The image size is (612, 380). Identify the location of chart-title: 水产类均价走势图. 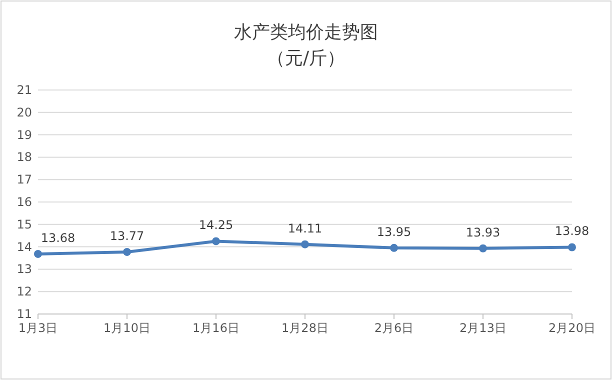
(306, 32).